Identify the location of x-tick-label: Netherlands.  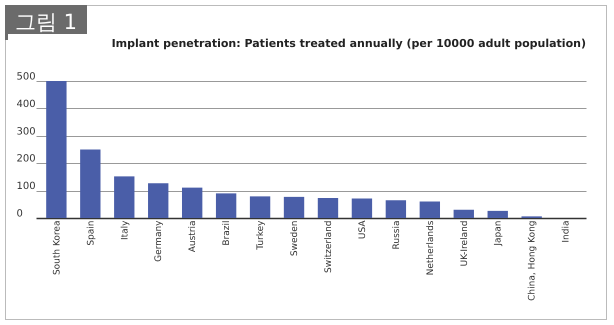
(431, 248).